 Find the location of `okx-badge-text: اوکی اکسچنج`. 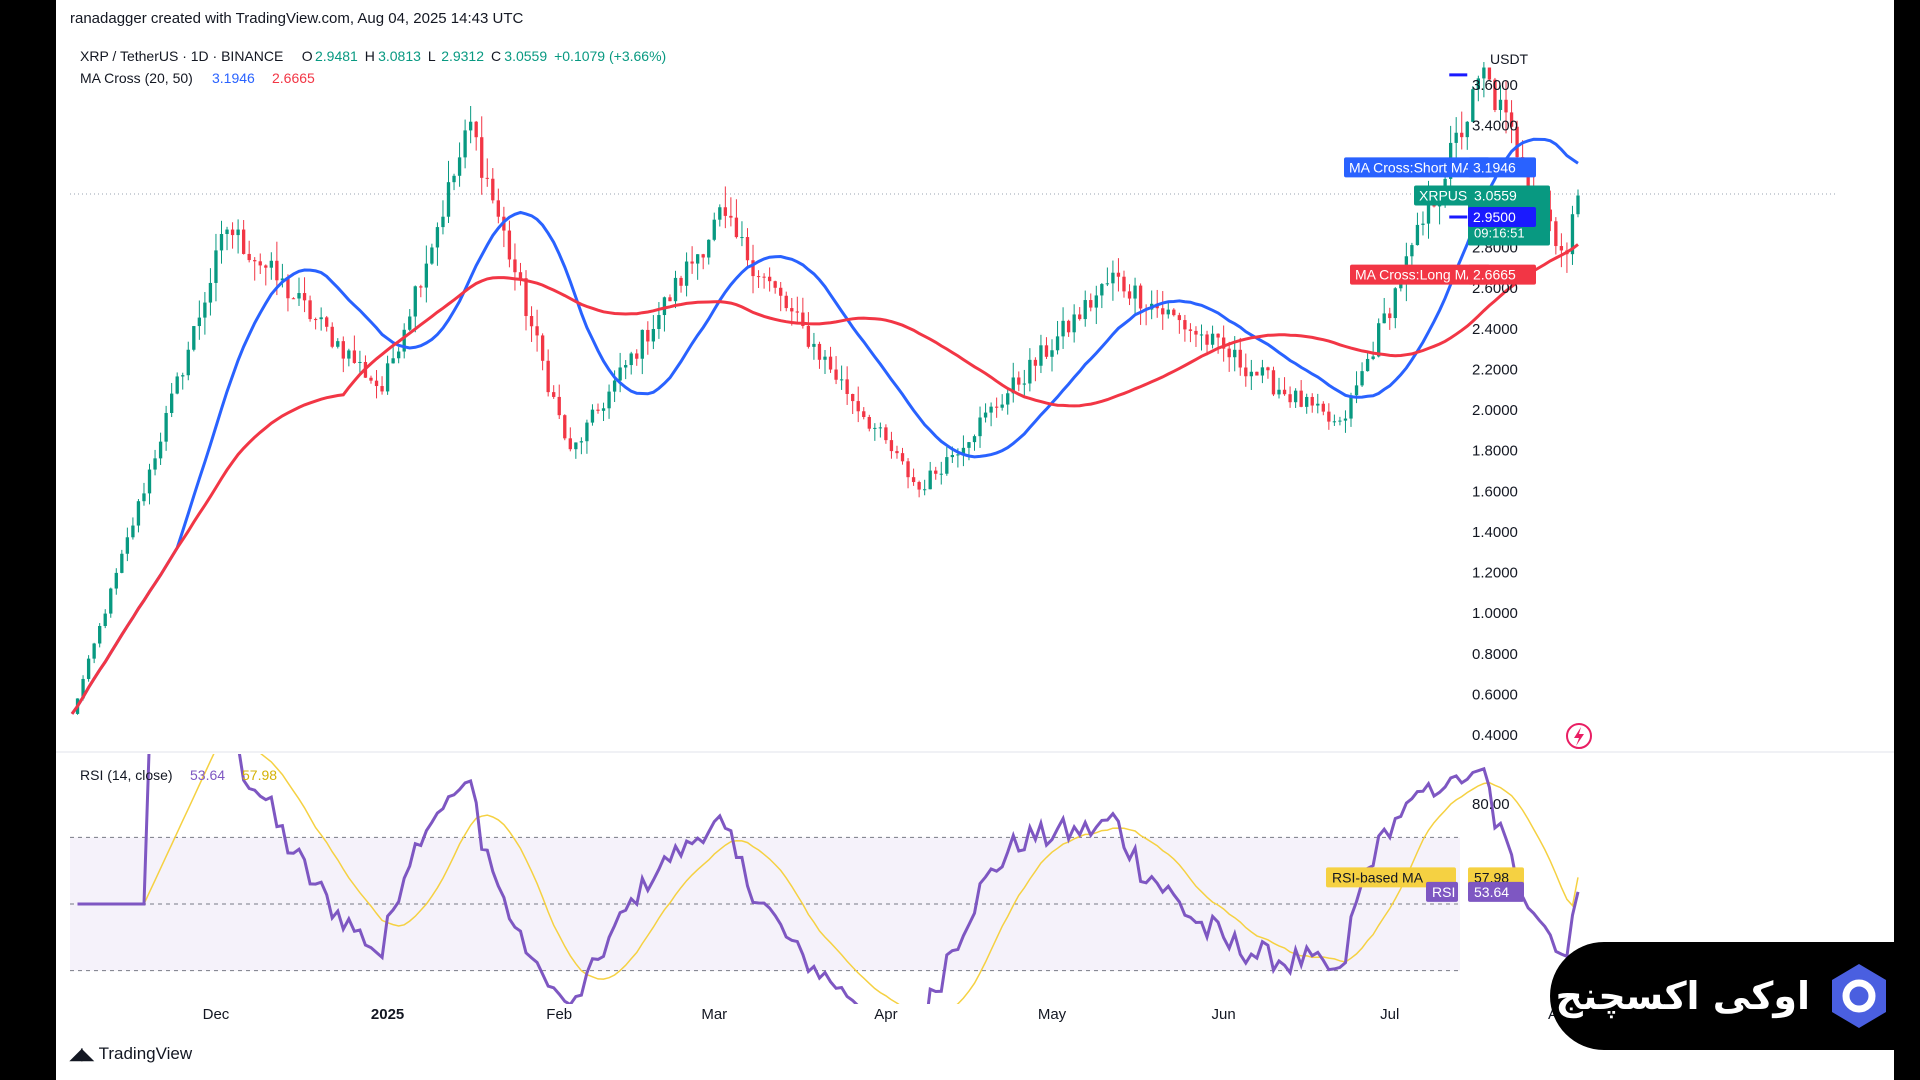

okx-badge-text: اوکی اکسچنج is located at coordinates (1683, 996).